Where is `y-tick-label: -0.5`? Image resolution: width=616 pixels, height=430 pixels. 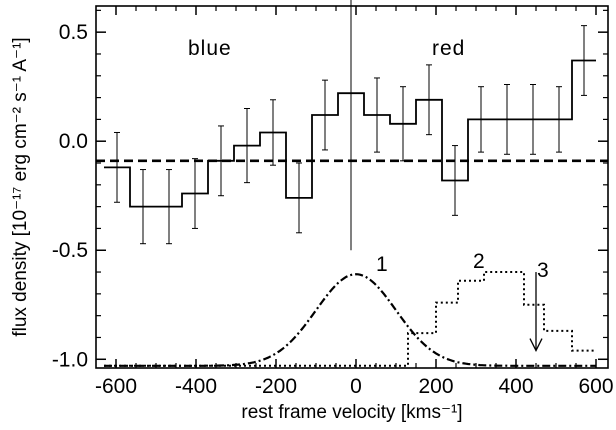
y-tick-label: -0.5 is located at coordinates (70, 250).